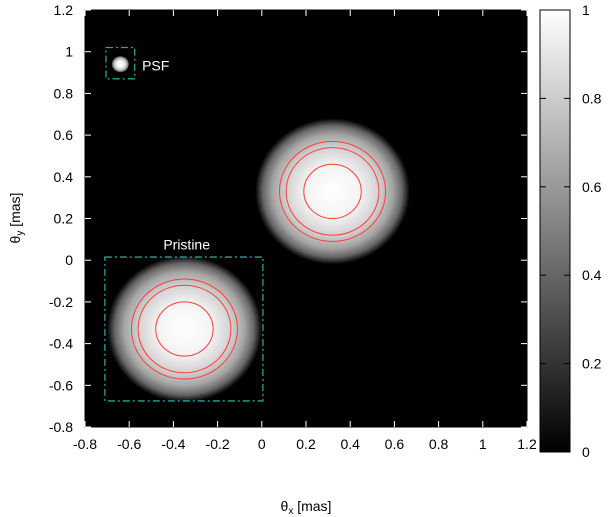  What do you see at coordinates (350, 444) in the screenshot?
I see `x-tick-label: 0.4` at bounding box center [350, 444].